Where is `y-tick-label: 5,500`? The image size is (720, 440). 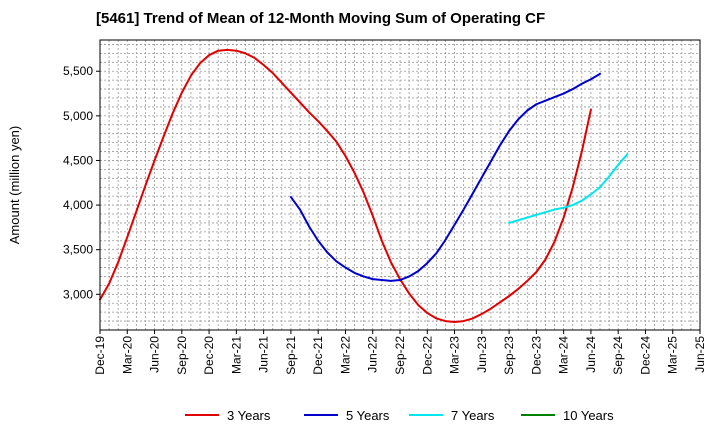 y-tick-label: 5,500 is located at coordinates (78, 71).